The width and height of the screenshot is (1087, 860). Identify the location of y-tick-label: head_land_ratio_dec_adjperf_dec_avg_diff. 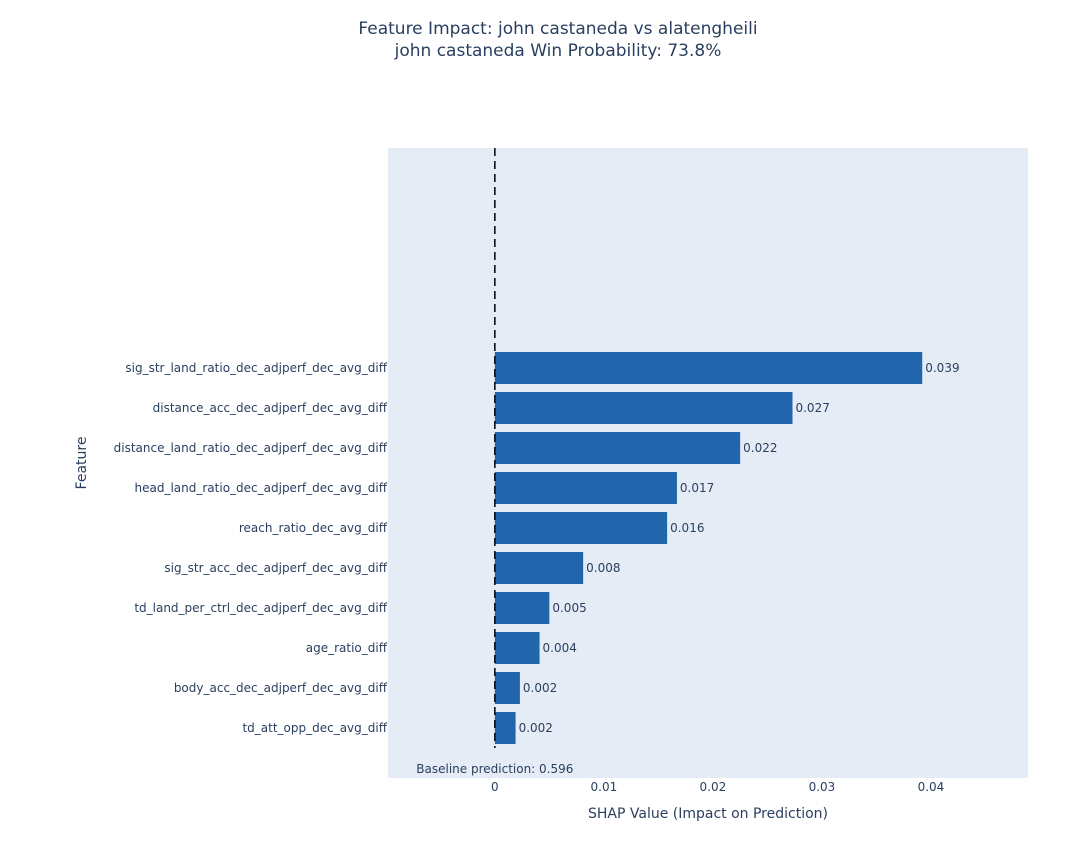
(261, 488).